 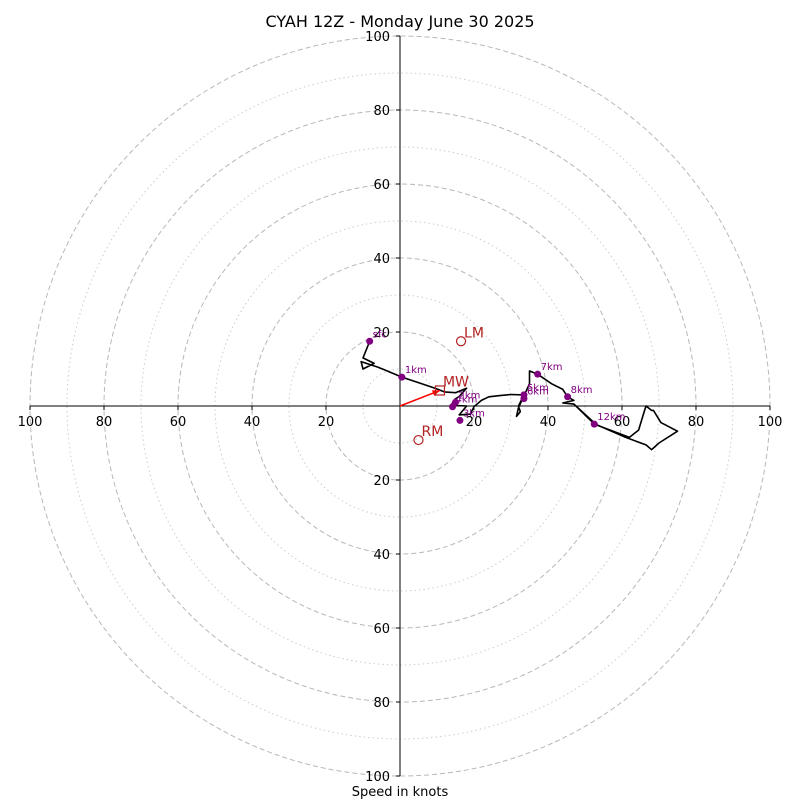 I want to click on hodograph-line, so click(x=519, y=396).